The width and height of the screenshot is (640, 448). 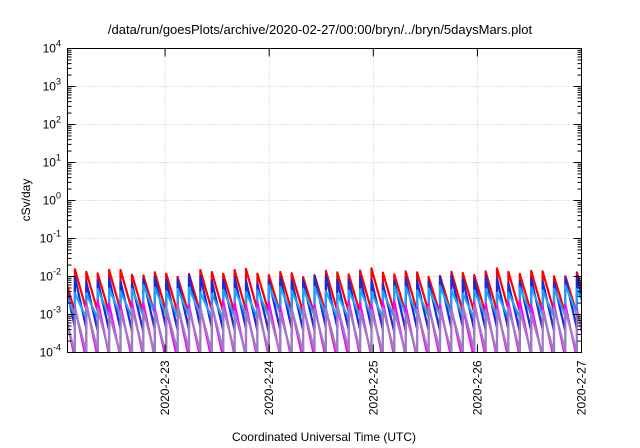 What do you see at coordinates (269, 387) in the screenshot?
I see `x-tick-label: 2020-2-24` at bounding box center [269, 387].